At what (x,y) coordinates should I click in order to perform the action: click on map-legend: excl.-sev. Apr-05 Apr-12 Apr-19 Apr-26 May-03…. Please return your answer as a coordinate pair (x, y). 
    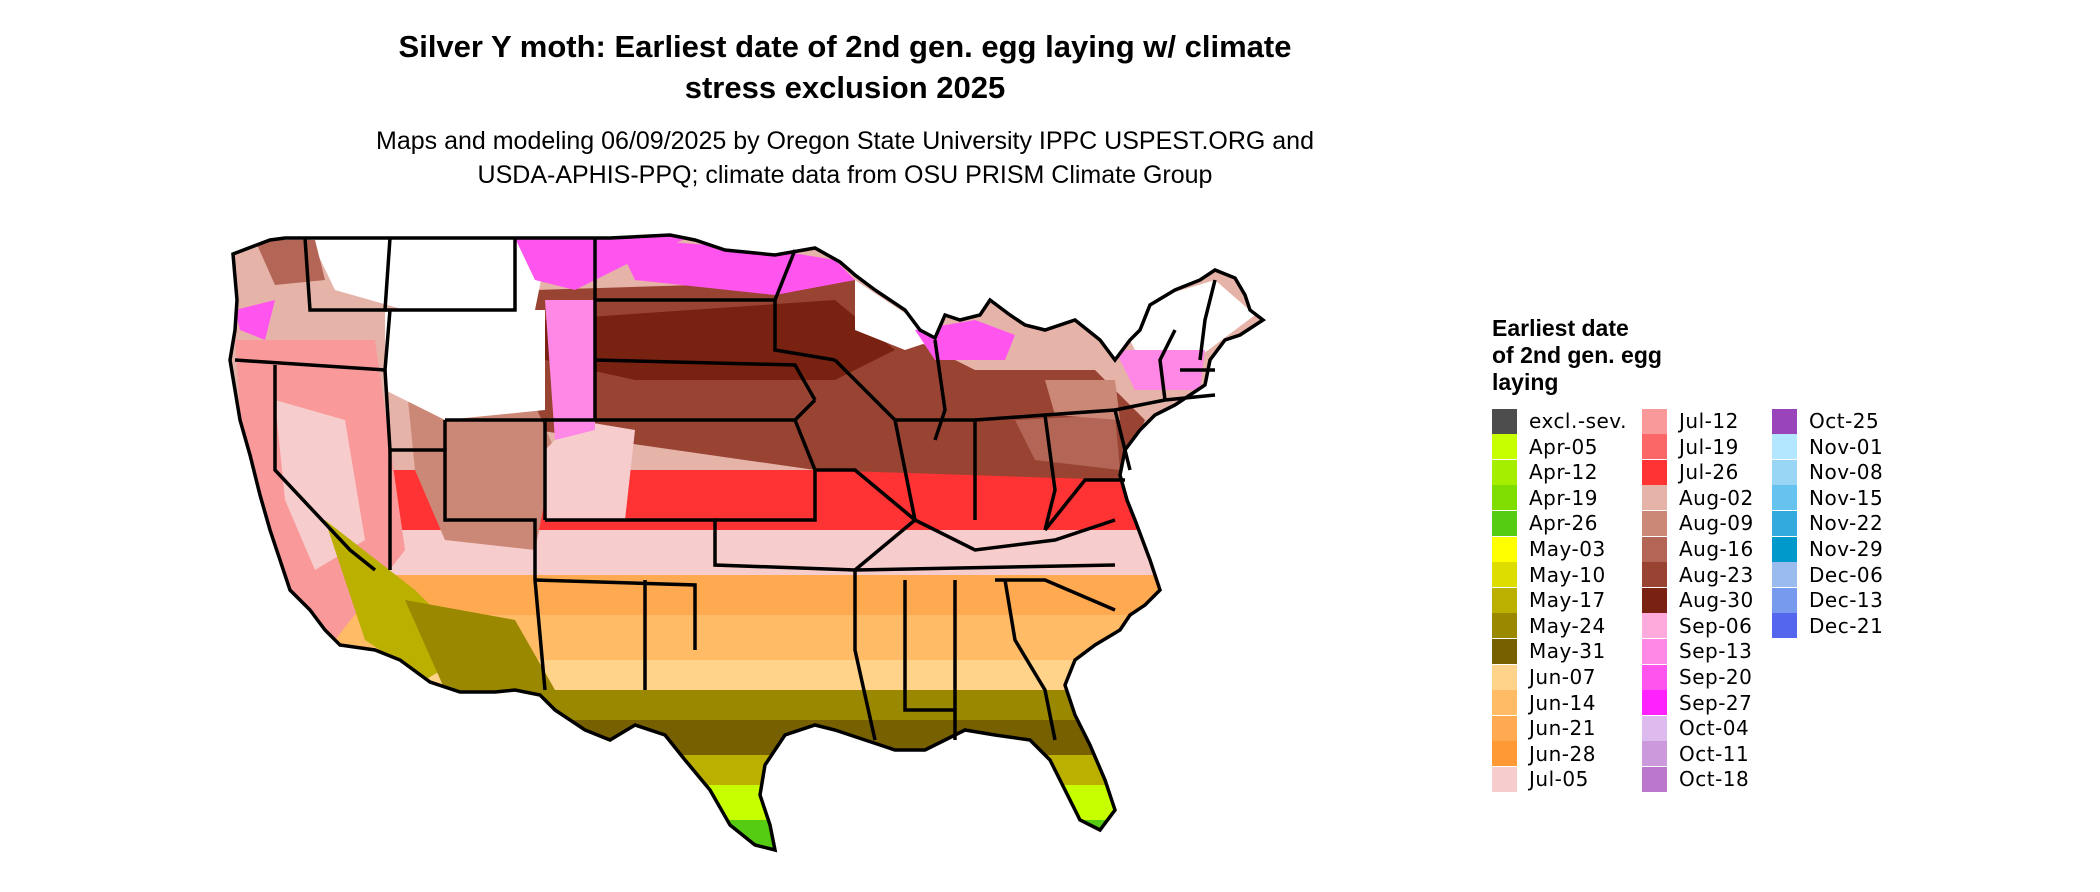
    Looking at the image, I should click on (1702, 603).